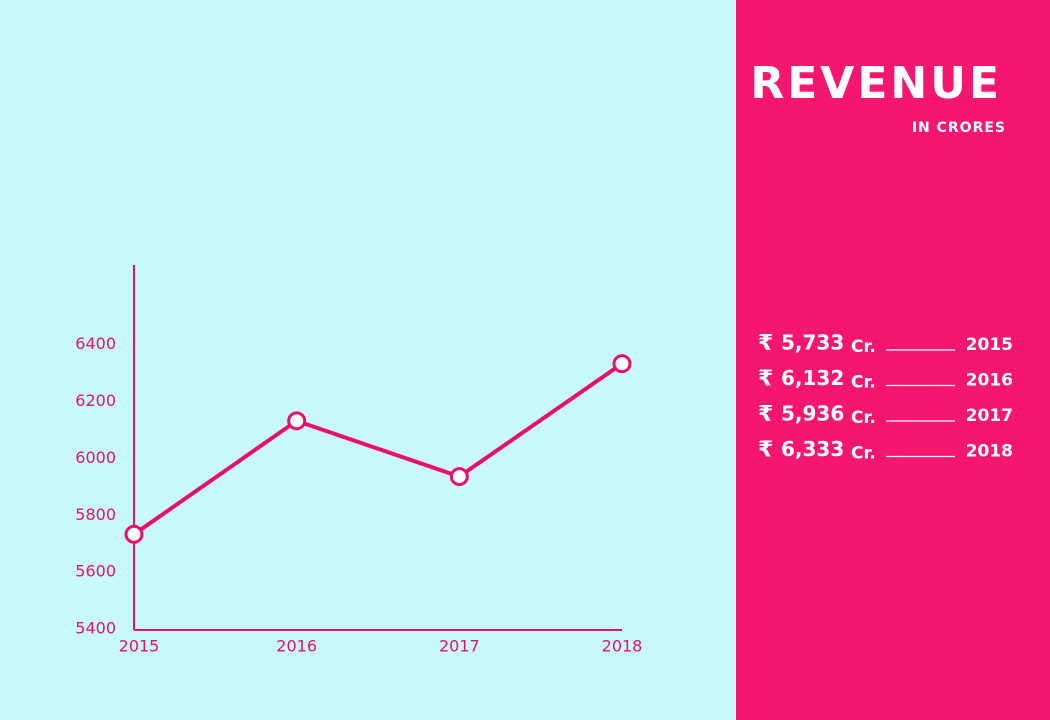  What do you see at coordinates (95, 400) in the screenshot?
I see `y-tick-label: 6200` at bounding box center [95, 400].